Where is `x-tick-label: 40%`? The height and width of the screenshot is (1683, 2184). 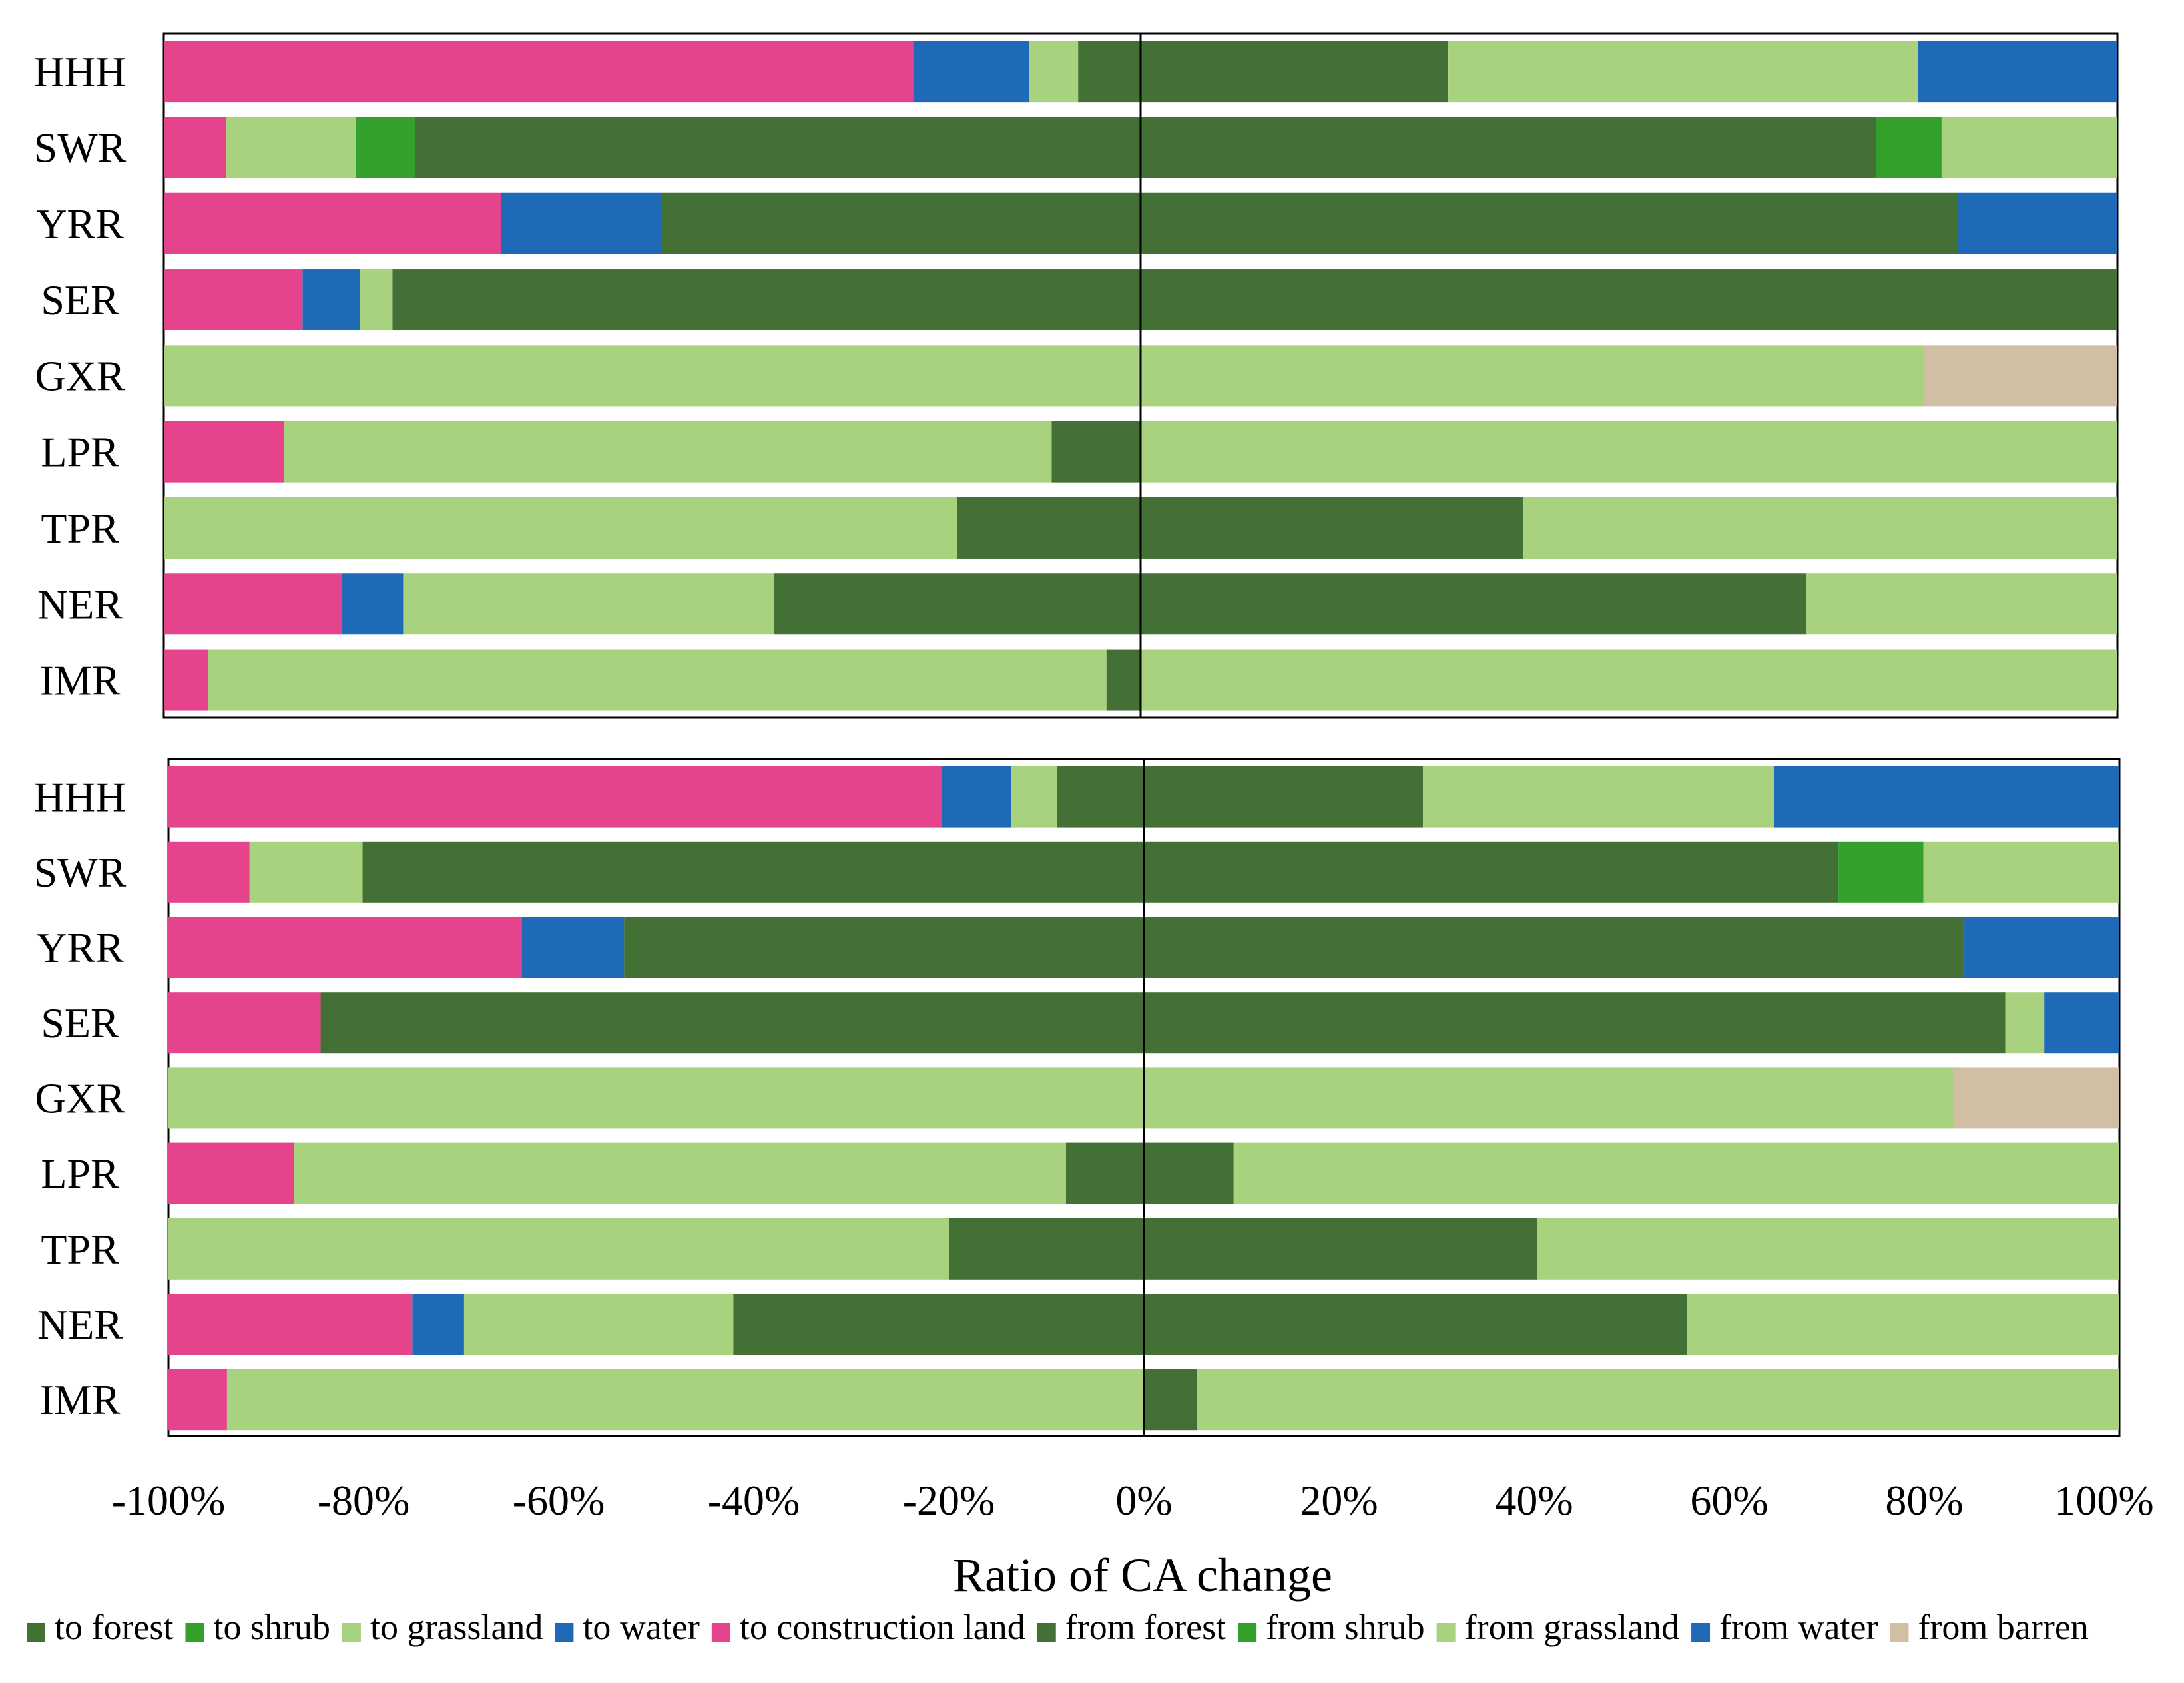
x-tick-label: 40% is located at coordinates (1534, 1500).